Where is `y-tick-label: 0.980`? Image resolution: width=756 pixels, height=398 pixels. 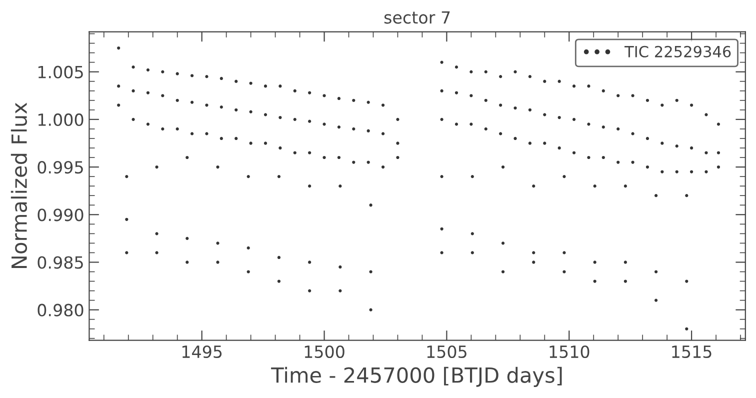 y-tick-label: 0.980 is located at coordinates (61, 310).